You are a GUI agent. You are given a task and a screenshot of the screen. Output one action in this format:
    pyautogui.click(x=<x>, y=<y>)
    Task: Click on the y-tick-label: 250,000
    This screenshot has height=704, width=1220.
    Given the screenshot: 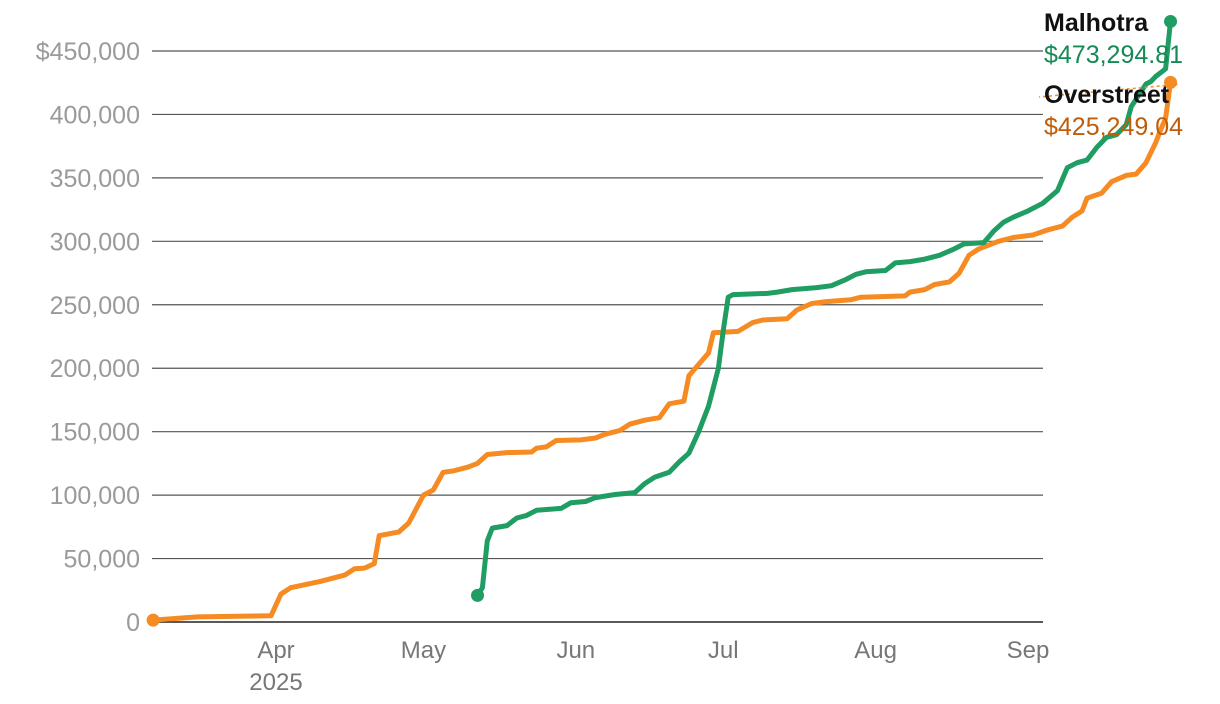 What is the action you would take?
    pyautogui.click(x=95, y=306)
    